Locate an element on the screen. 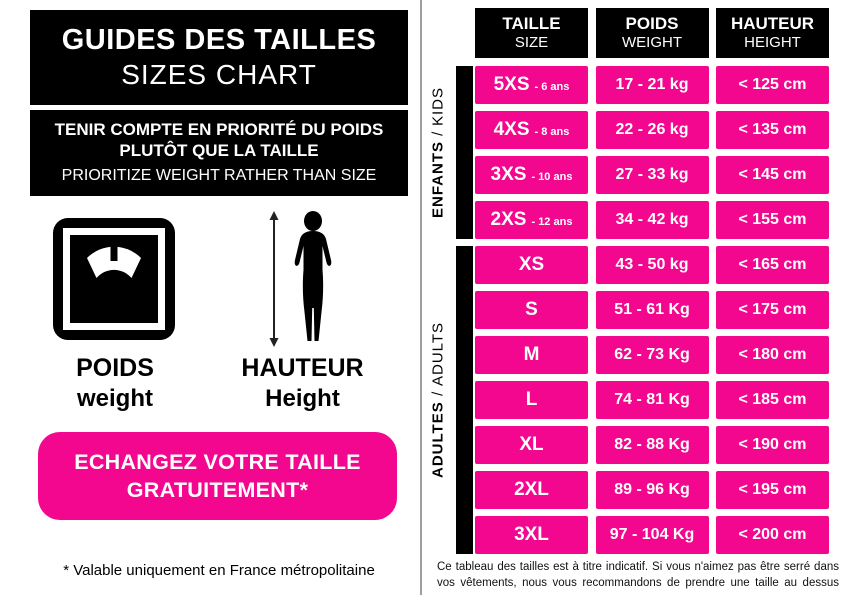  size-row-s: S 51 - 61 Kg < 175 cm is located at coordinates (652, 310).